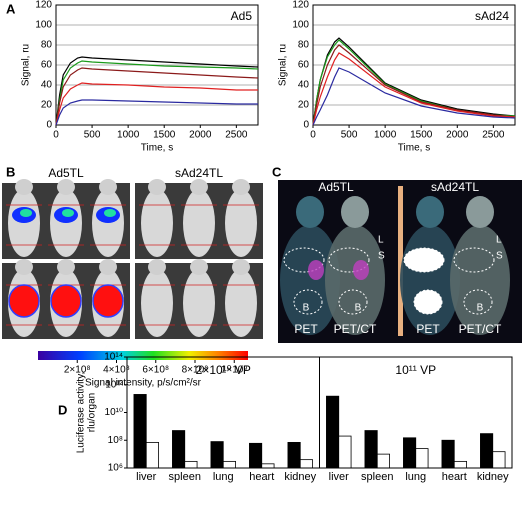 The width and height of the screenshot is (528, 514). What do you see at coordinates (77, 370) in the screenshot?
I see `colorbar-tick-label: 2×10⁸` at bounding box center [77, 370].